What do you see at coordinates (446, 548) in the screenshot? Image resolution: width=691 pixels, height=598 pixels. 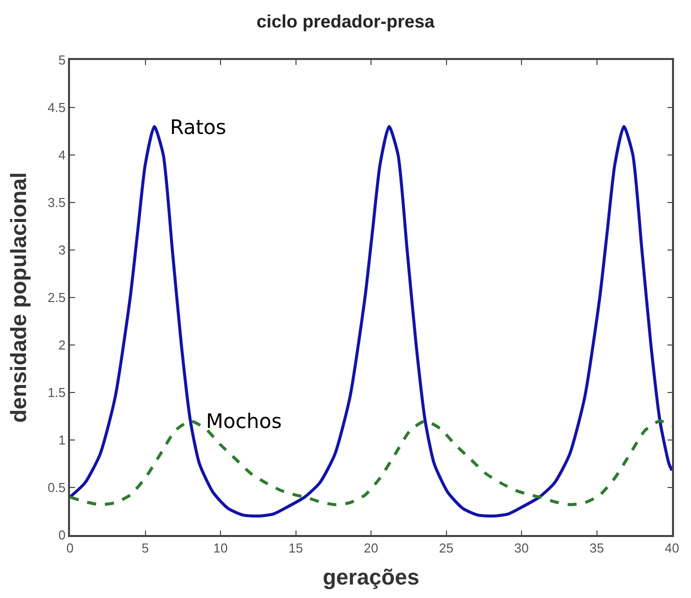 I see `x-tick-label: 25` at bounding box center [446, 548].